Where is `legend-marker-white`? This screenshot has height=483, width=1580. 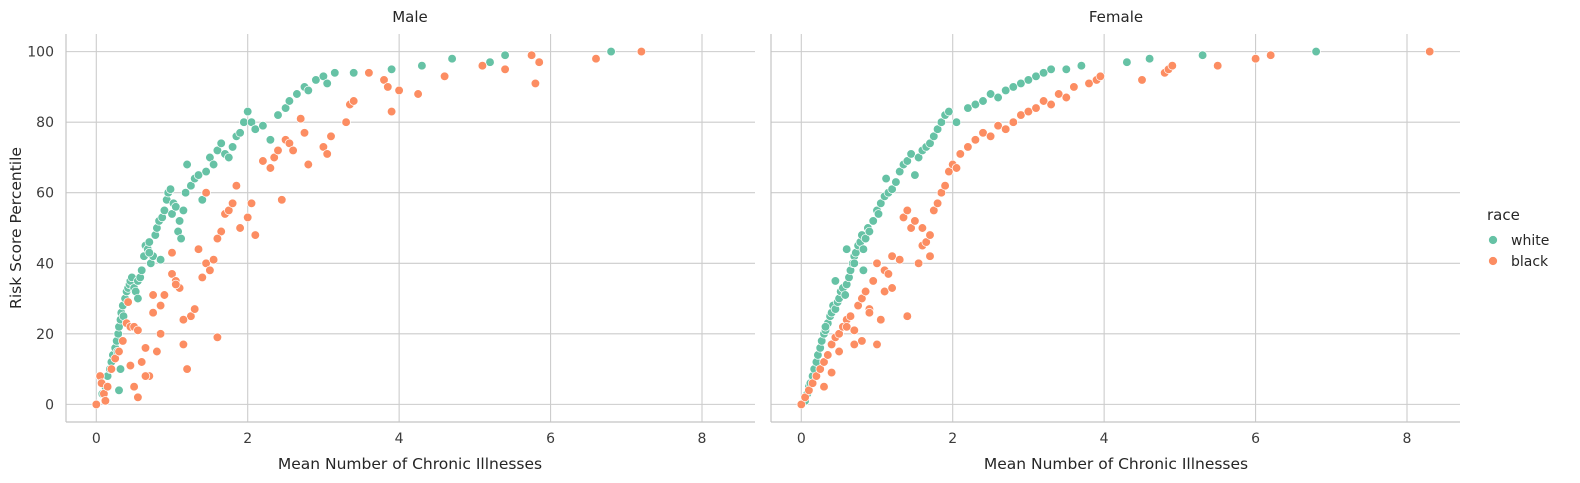 legend-marker-white is located at coordinates (1493, 240).